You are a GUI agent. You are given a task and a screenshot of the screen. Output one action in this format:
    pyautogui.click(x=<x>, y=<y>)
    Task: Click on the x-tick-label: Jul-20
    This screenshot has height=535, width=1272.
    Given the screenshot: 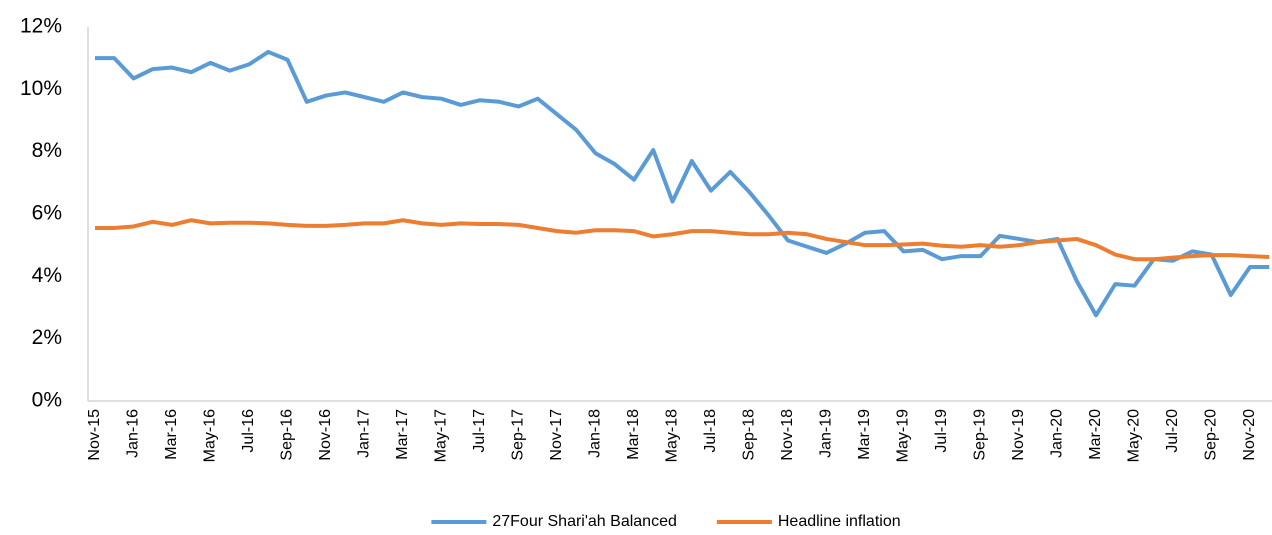 What is the action you would take?
    pyautogui.click(x=1172, y=431)
    